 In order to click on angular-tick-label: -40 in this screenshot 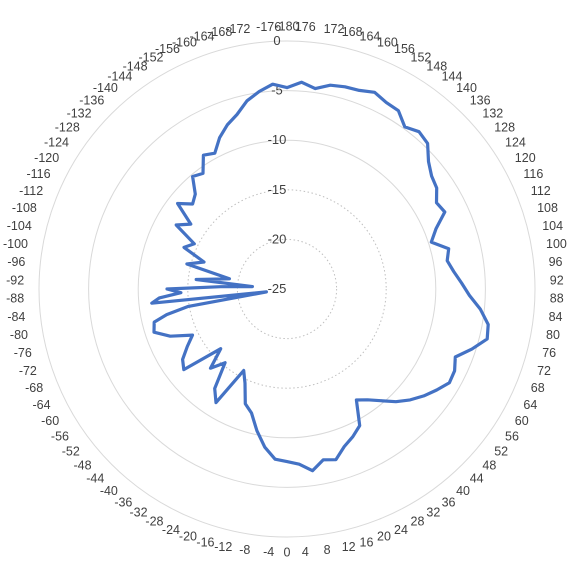, I will do `click(109, 491)`.